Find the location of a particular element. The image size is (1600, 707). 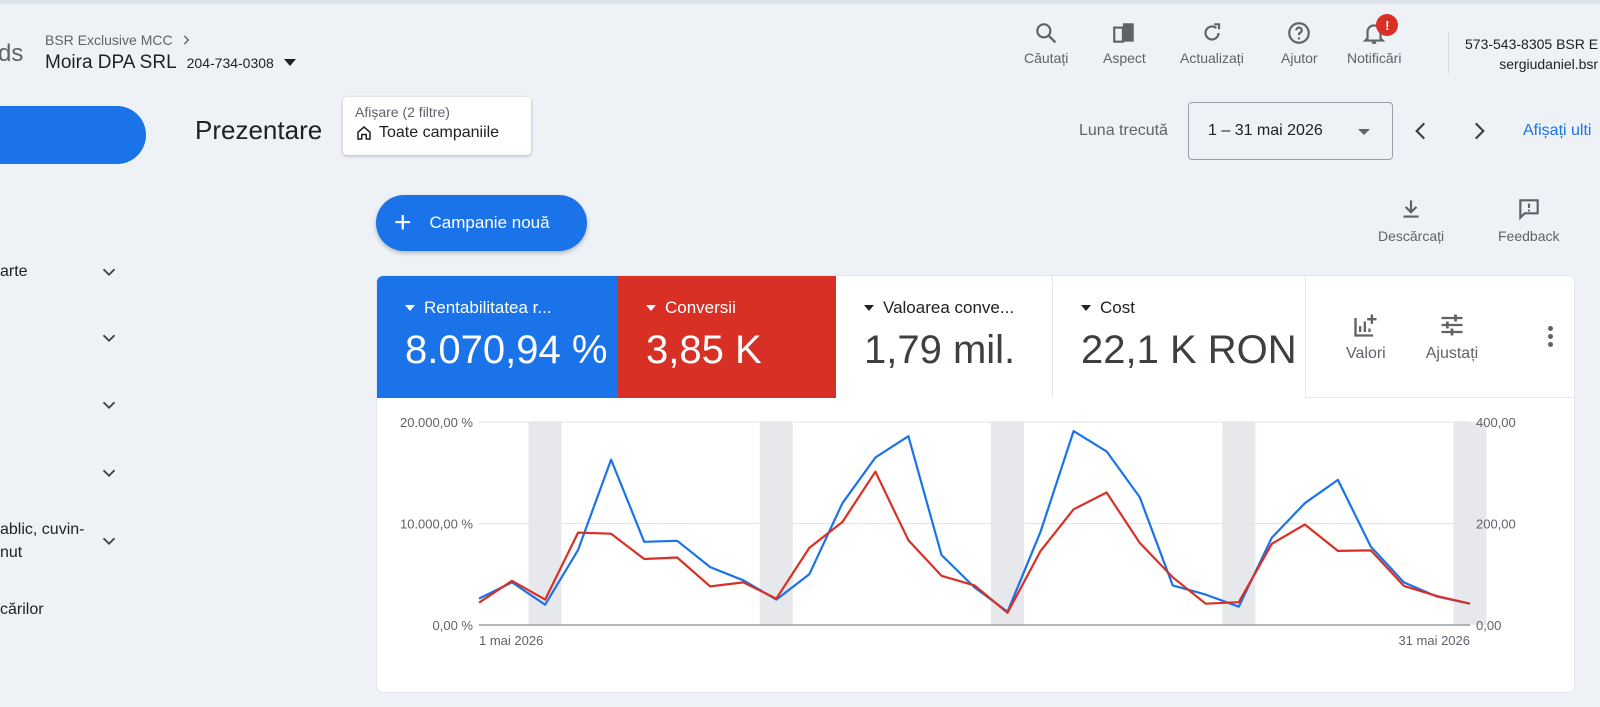

new-campaign-button: + Campanie nouă is located at coordinates (481, 223).